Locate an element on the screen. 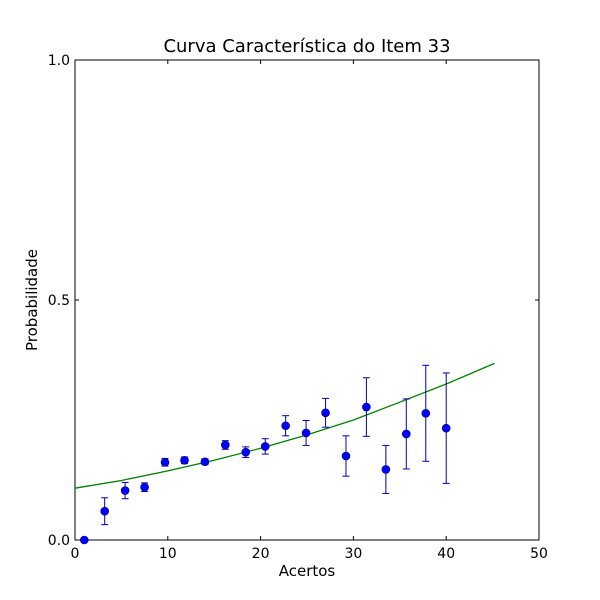 The image size is (600, 600). fitted-curve is located at coordinates (284, 425).